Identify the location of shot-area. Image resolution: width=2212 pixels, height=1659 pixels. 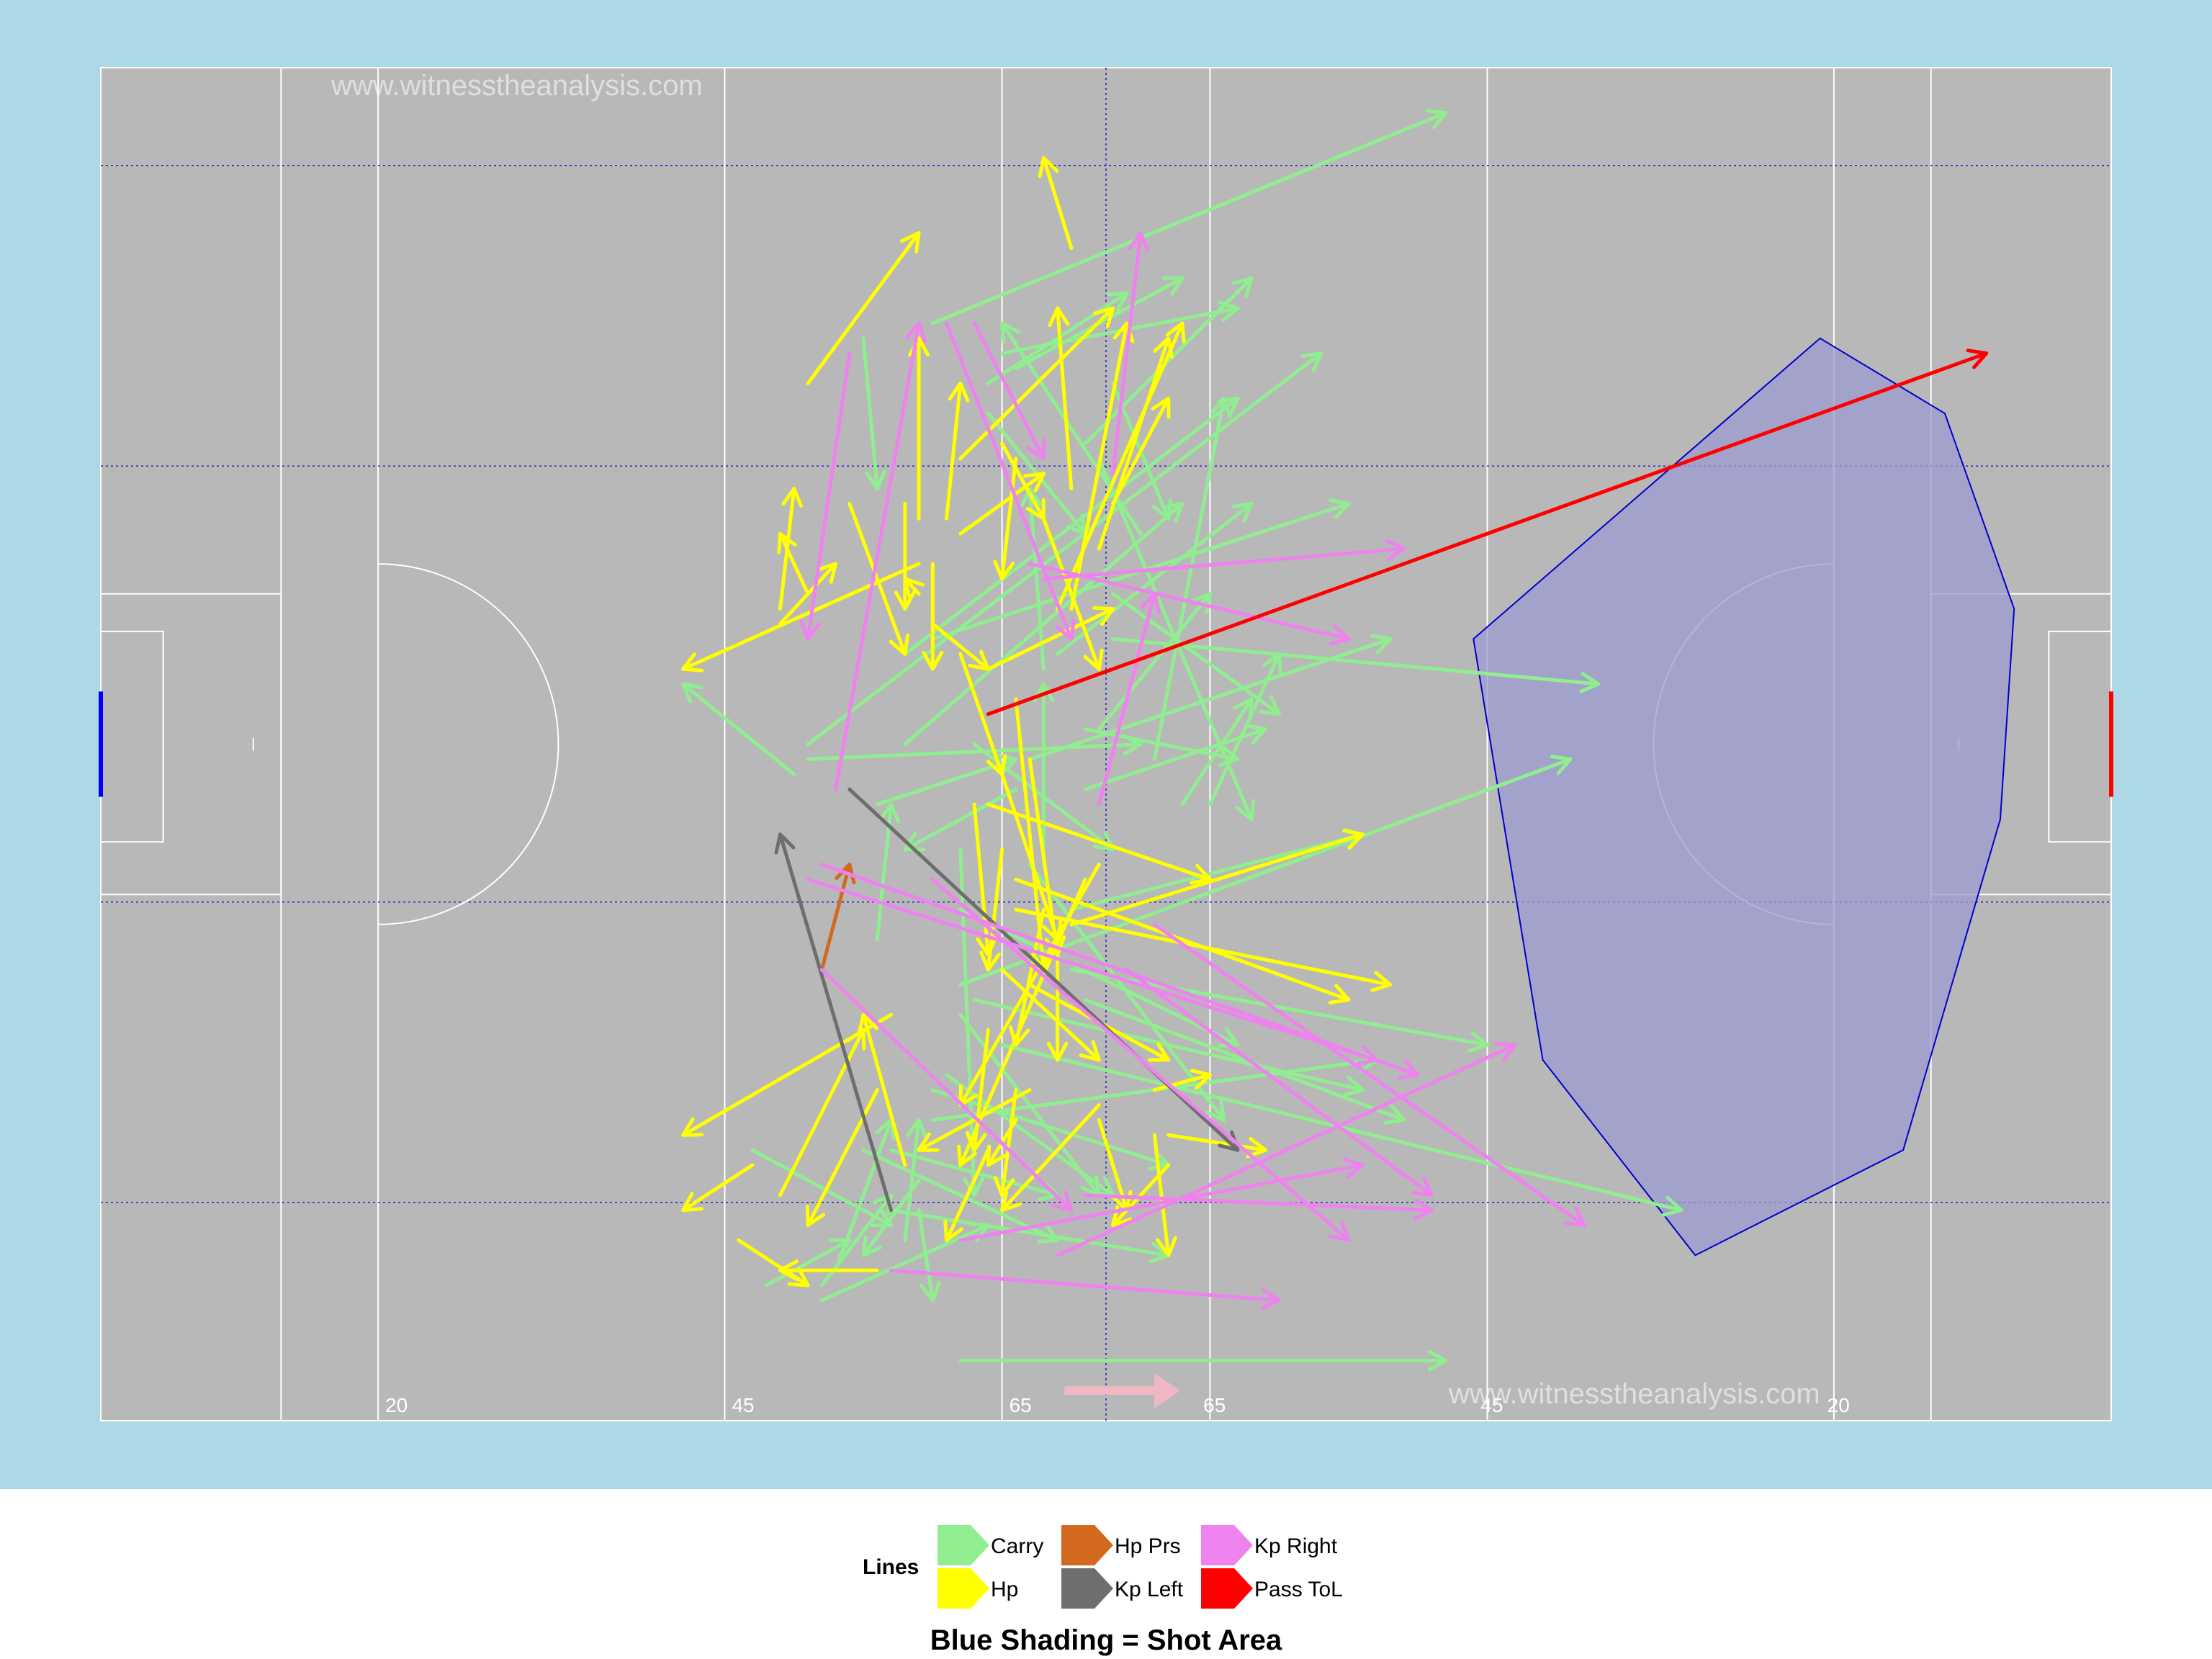
(1744, 796).